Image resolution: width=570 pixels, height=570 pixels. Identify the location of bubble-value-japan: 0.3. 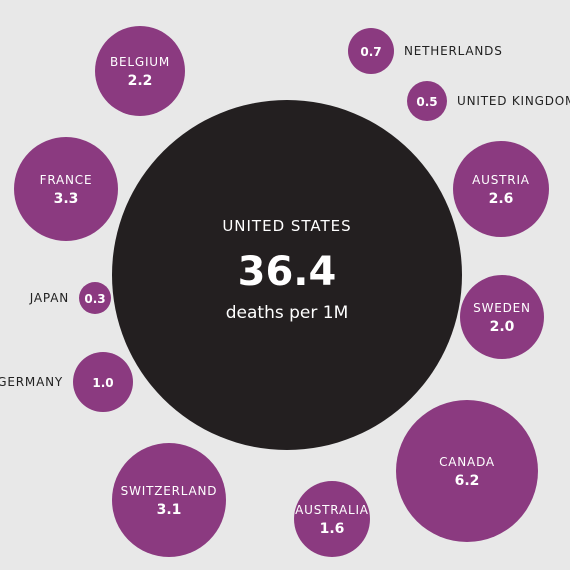
(94, 299).